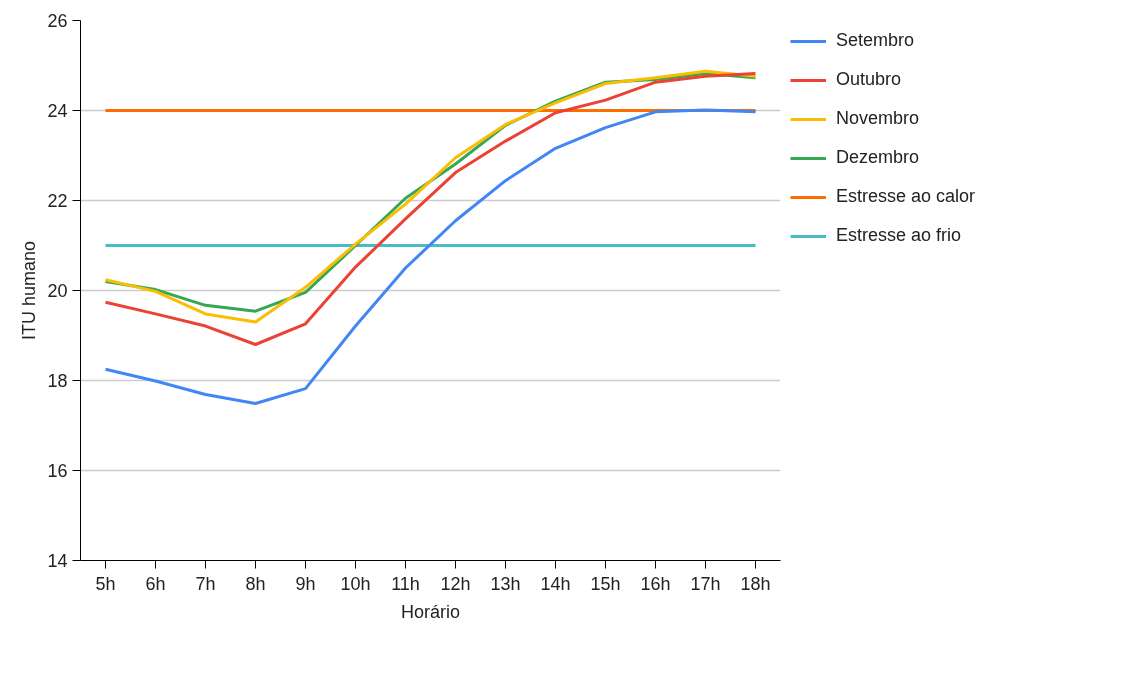  I want to click on legend-label: Estresse ao calor, so click(906, 196).